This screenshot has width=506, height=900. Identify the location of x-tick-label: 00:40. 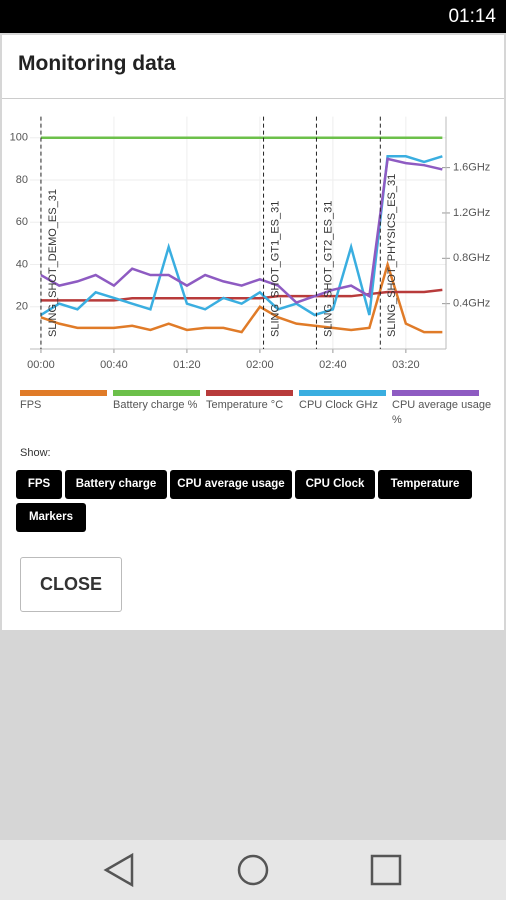
(114, 365).